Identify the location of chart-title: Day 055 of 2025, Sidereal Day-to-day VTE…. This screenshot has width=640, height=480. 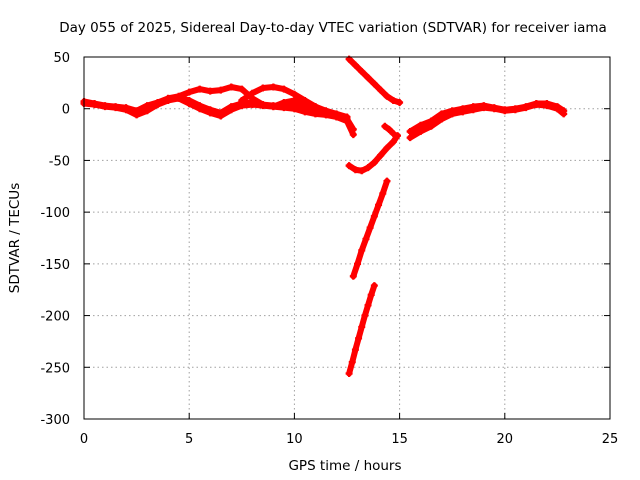
(333, 28).